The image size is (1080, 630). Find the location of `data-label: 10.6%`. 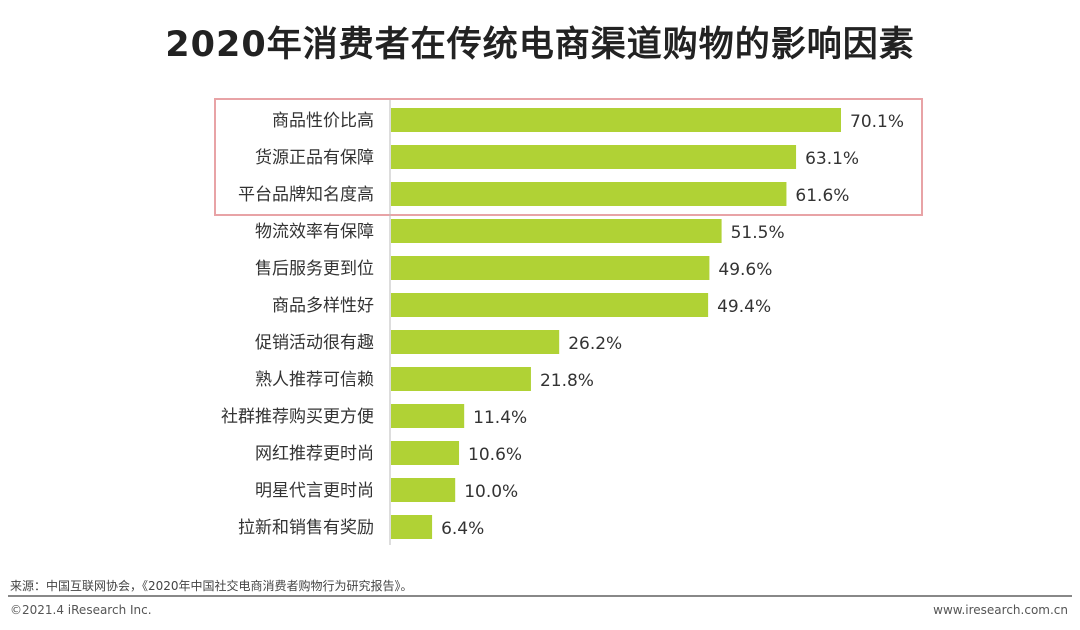

data-label: 10.6% is located at coordinates (495, 455).